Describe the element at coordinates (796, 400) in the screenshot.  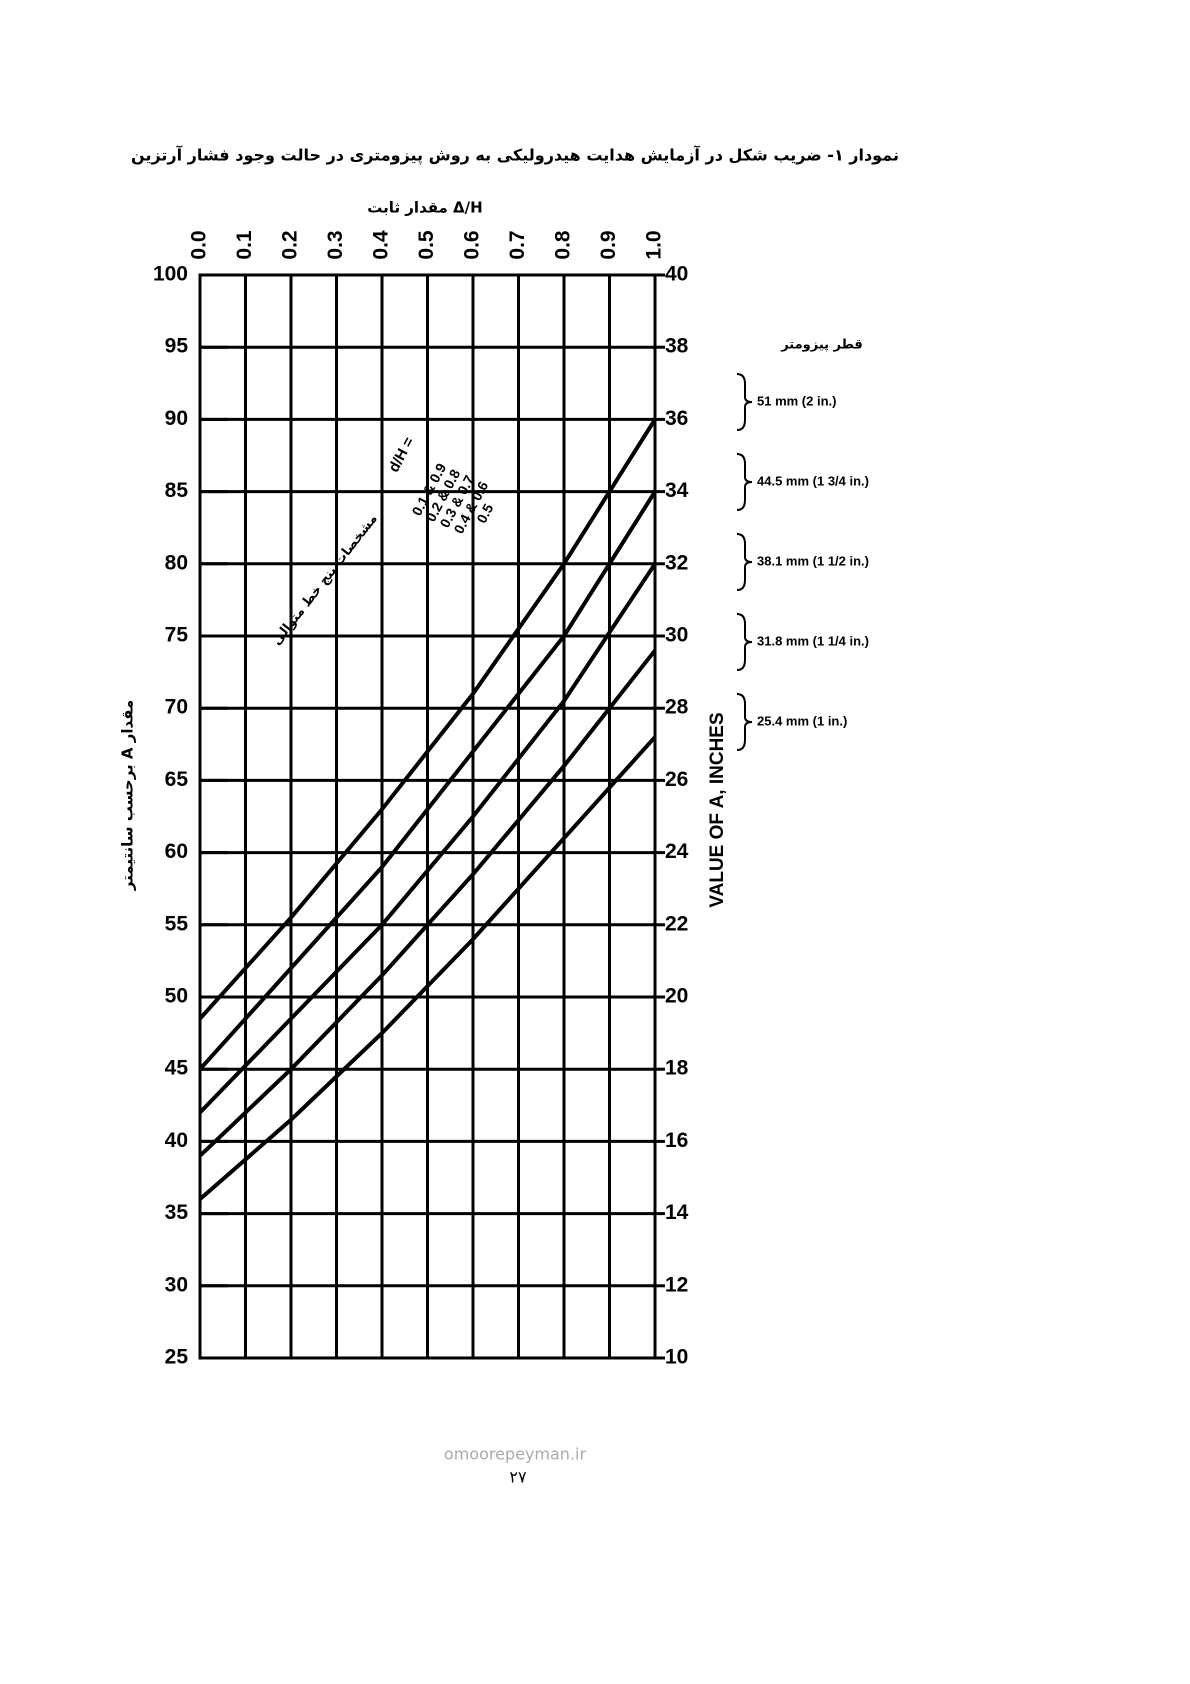
I see `legend-entry: 51 mm (2 in.)` at that location.